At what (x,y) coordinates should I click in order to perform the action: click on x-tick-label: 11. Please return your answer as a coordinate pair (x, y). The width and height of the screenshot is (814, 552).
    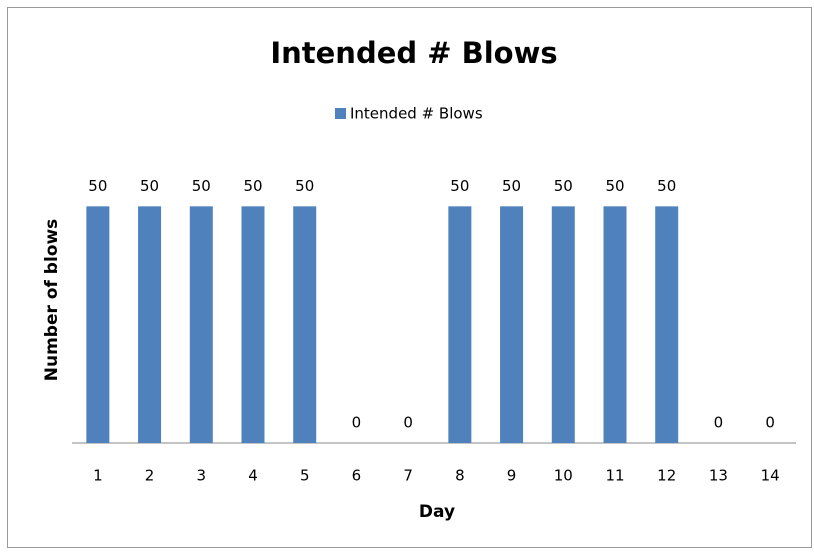
    Looking at the image, I should click on (614, 476).